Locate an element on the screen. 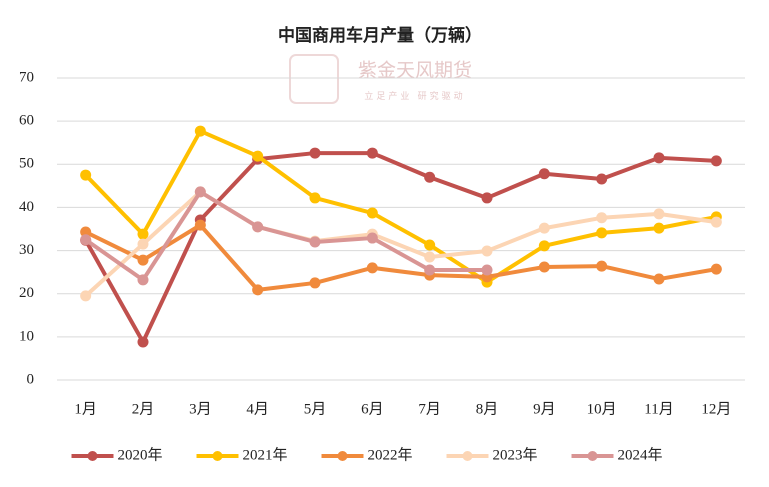 The width and height of the screenshot is (769, 487). y-tick-label: 70 is located at coordinates (26, 77).